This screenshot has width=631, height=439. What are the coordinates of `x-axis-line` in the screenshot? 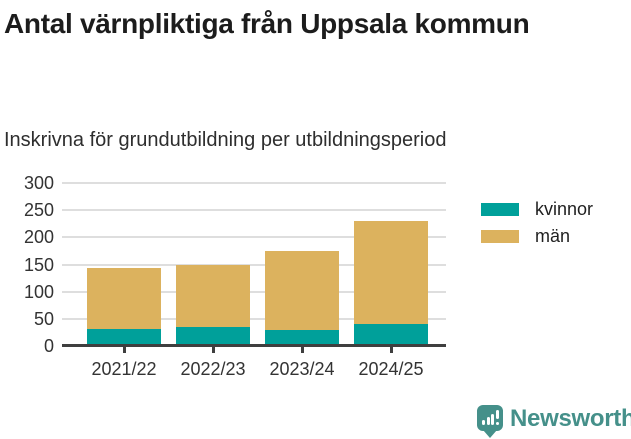 It's located at (254, 345).